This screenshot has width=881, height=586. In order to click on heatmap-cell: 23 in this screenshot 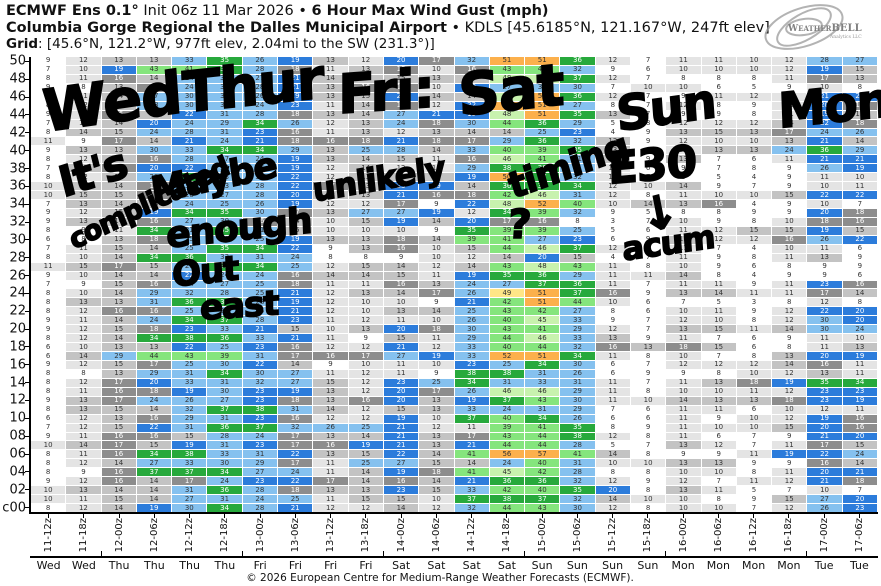, I will do `click(824, 401)`.